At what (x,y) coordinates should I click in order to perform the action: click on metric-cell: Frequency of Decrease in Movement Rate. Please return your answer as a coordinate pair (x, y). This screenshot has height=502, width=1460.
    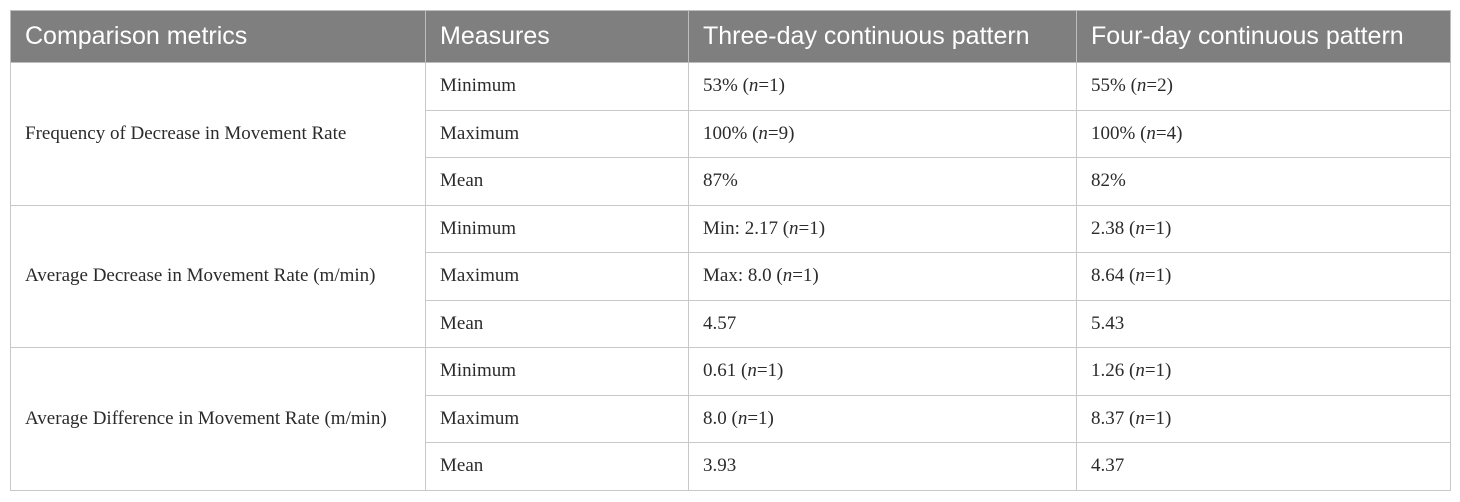
    Looking at the image, I should click on (218, 134).